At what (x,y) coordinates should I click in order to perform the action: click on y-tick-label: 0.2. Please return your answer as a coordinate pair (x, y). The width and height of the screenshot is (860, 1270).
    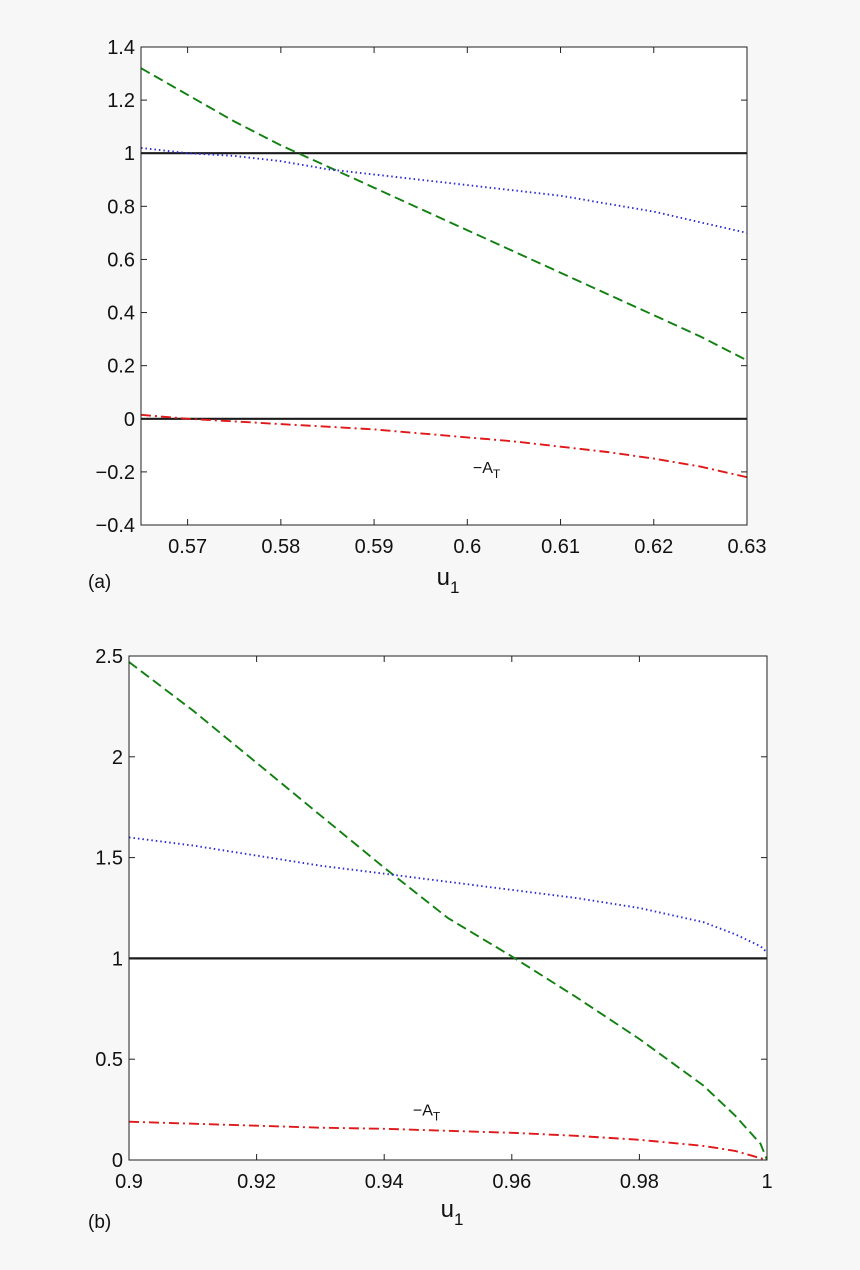
    Looking at the image, I should click on (121, 367).